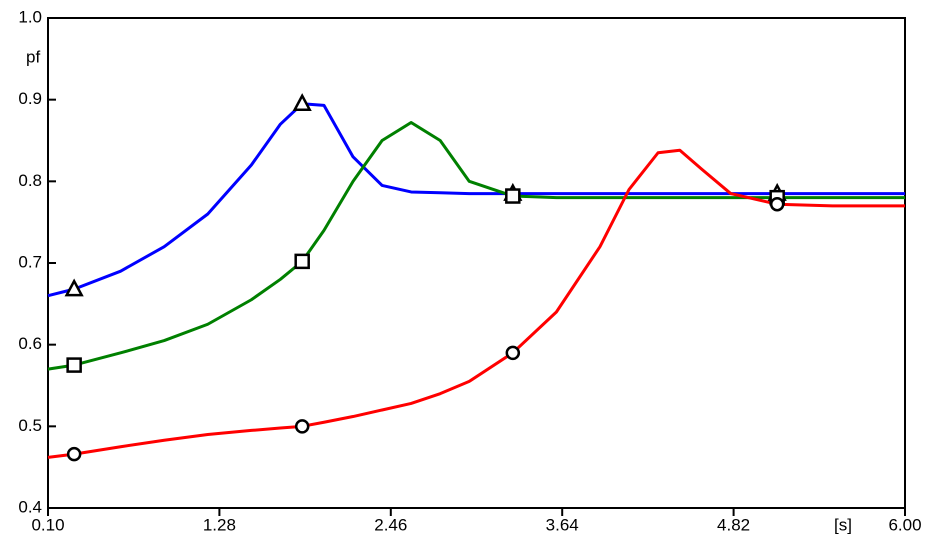 The image size is (929, 550). I want to click on x-tick-label: 2.46, so click(390, 524).